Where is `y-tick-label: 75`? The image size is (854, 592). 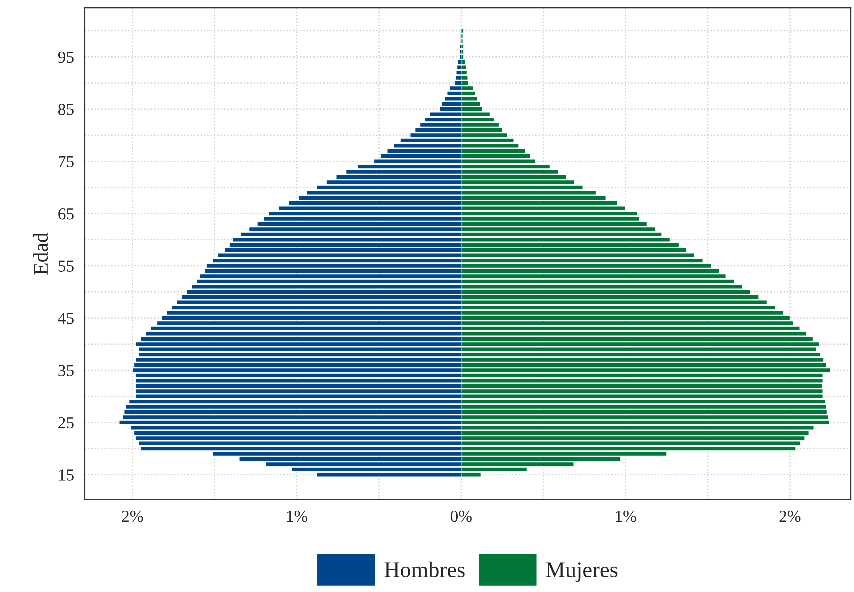 y-tick-label: 75 is located at coordinates (66, 162).